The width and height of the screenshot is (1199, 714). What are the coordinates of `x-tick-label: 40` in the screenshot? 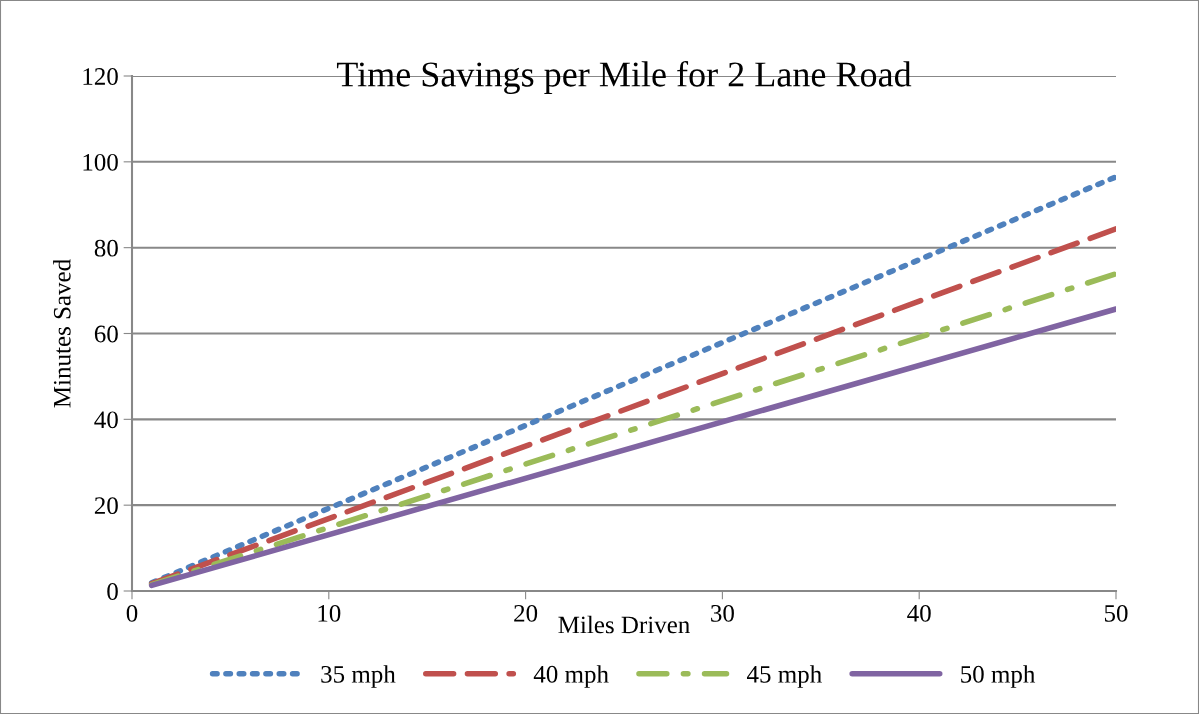 It's located at (919, 613).